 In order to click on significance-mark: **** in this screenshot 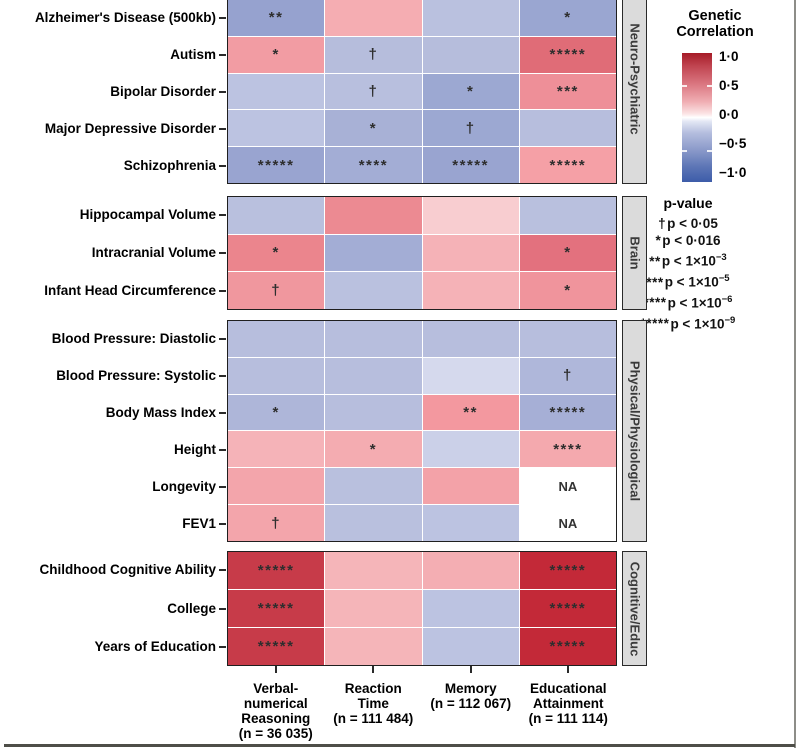, I will do `click(568, 449)`.